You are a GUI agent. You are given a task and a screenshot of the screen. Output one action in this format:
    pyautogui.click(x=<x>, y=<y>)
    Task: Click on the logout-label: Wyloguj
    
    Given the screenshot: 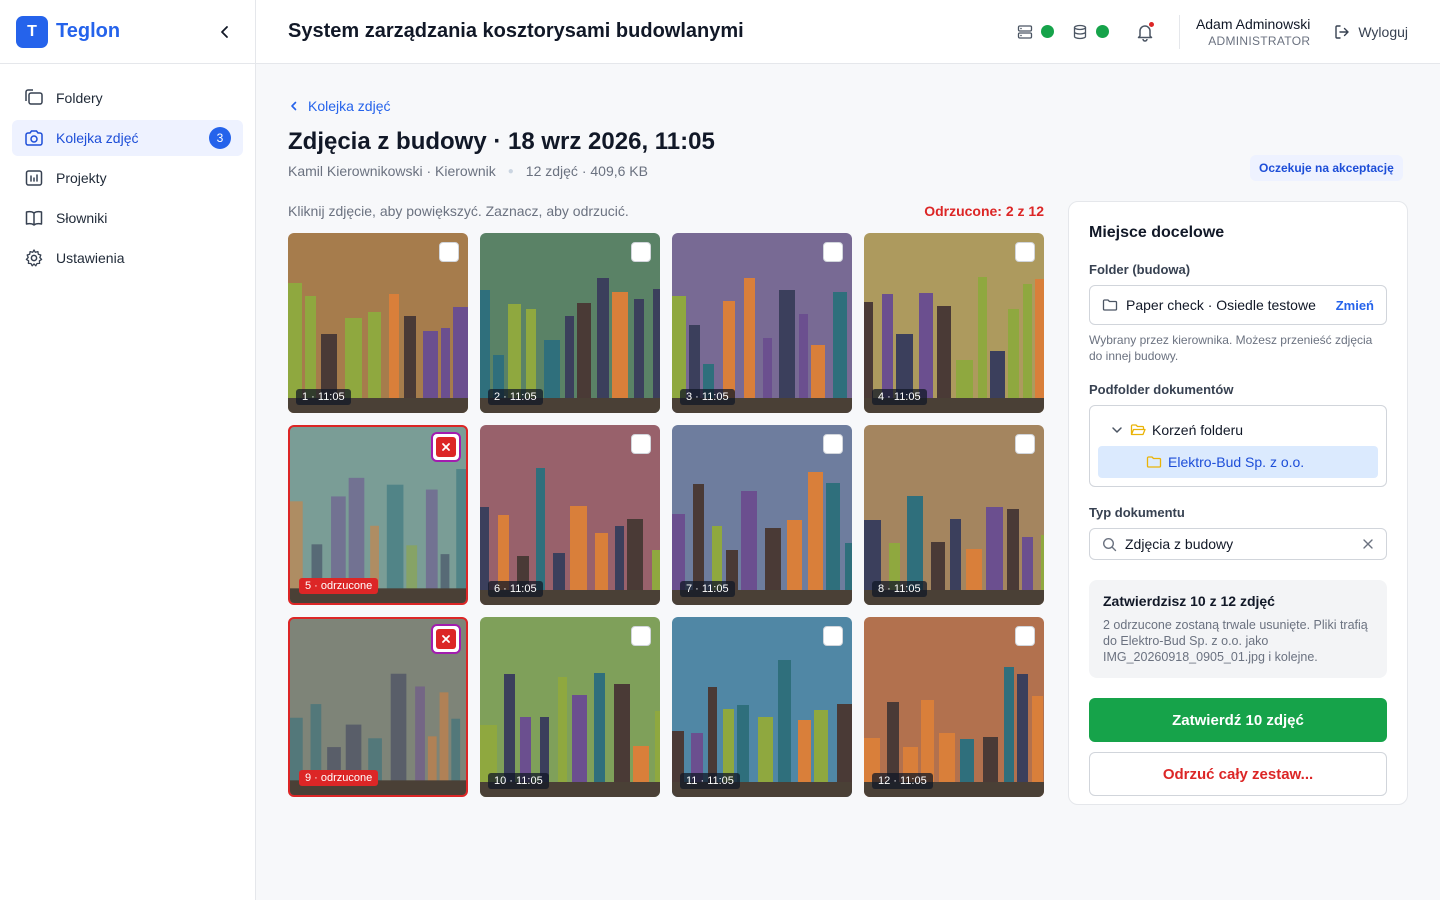 What is the action you would take?
    pyautogui.click(x=1383, y=32)
    